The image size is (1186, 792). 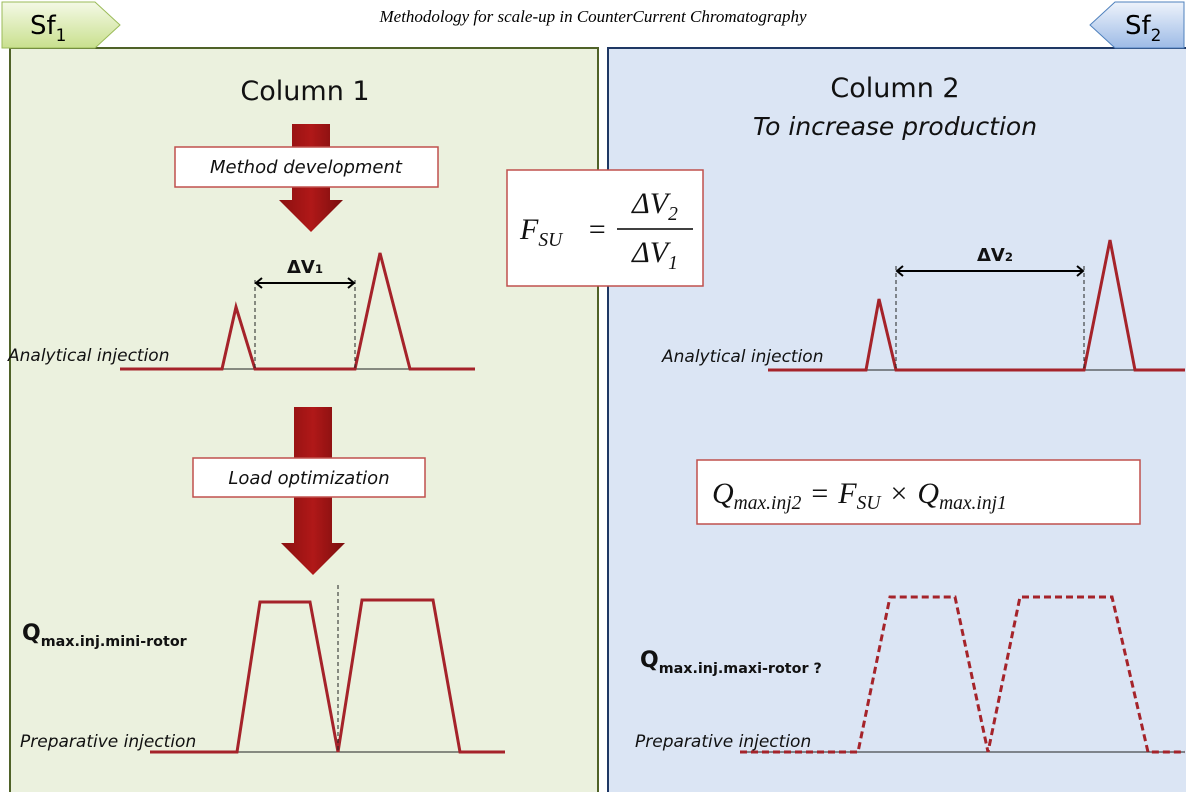 I want to click on text-part: =, so click(x=819, y=493).